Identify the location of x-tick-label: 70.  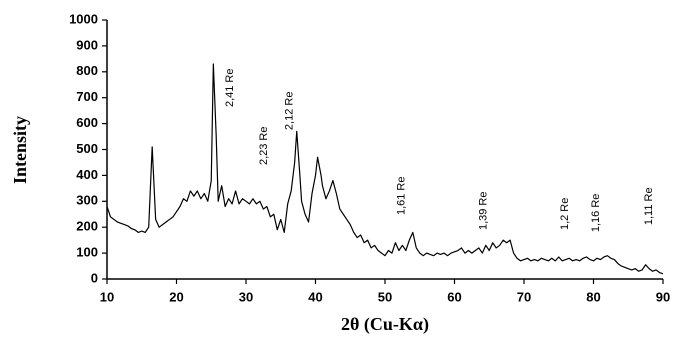
(524, 296).